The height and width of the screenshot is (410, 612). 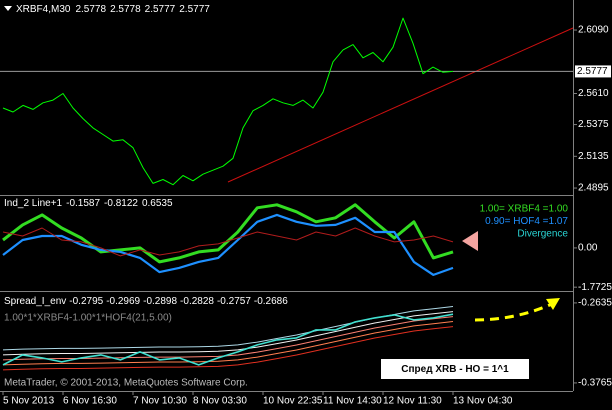 I want to click on close: 2.5777, so click(x=194, y=9).